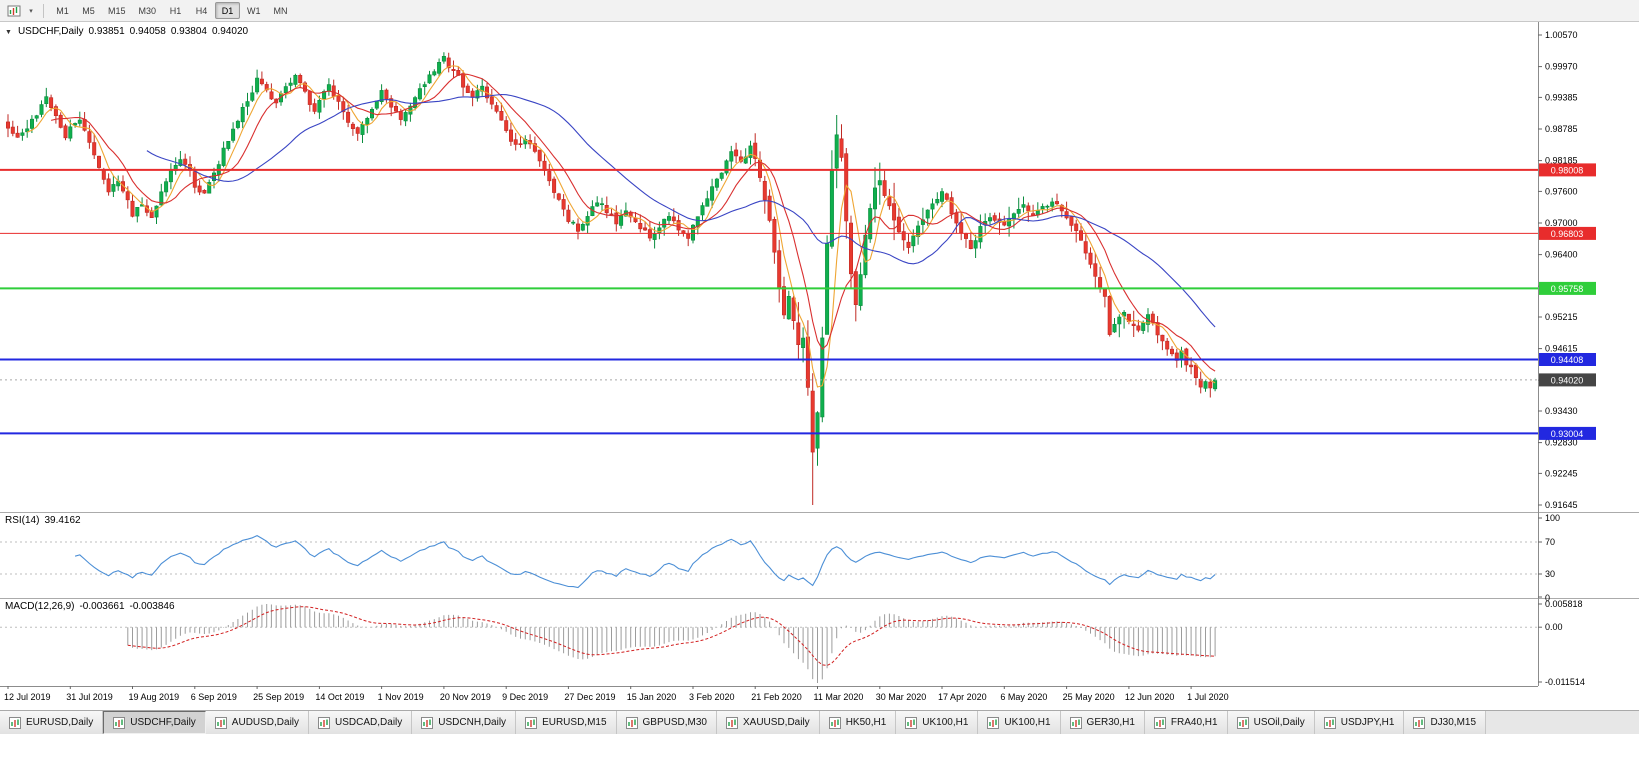  What do you see at coordinates (214, 697) in the screenshot?
I see `svg-text: 6 Sep 2019` at bounding box center [214, 697].